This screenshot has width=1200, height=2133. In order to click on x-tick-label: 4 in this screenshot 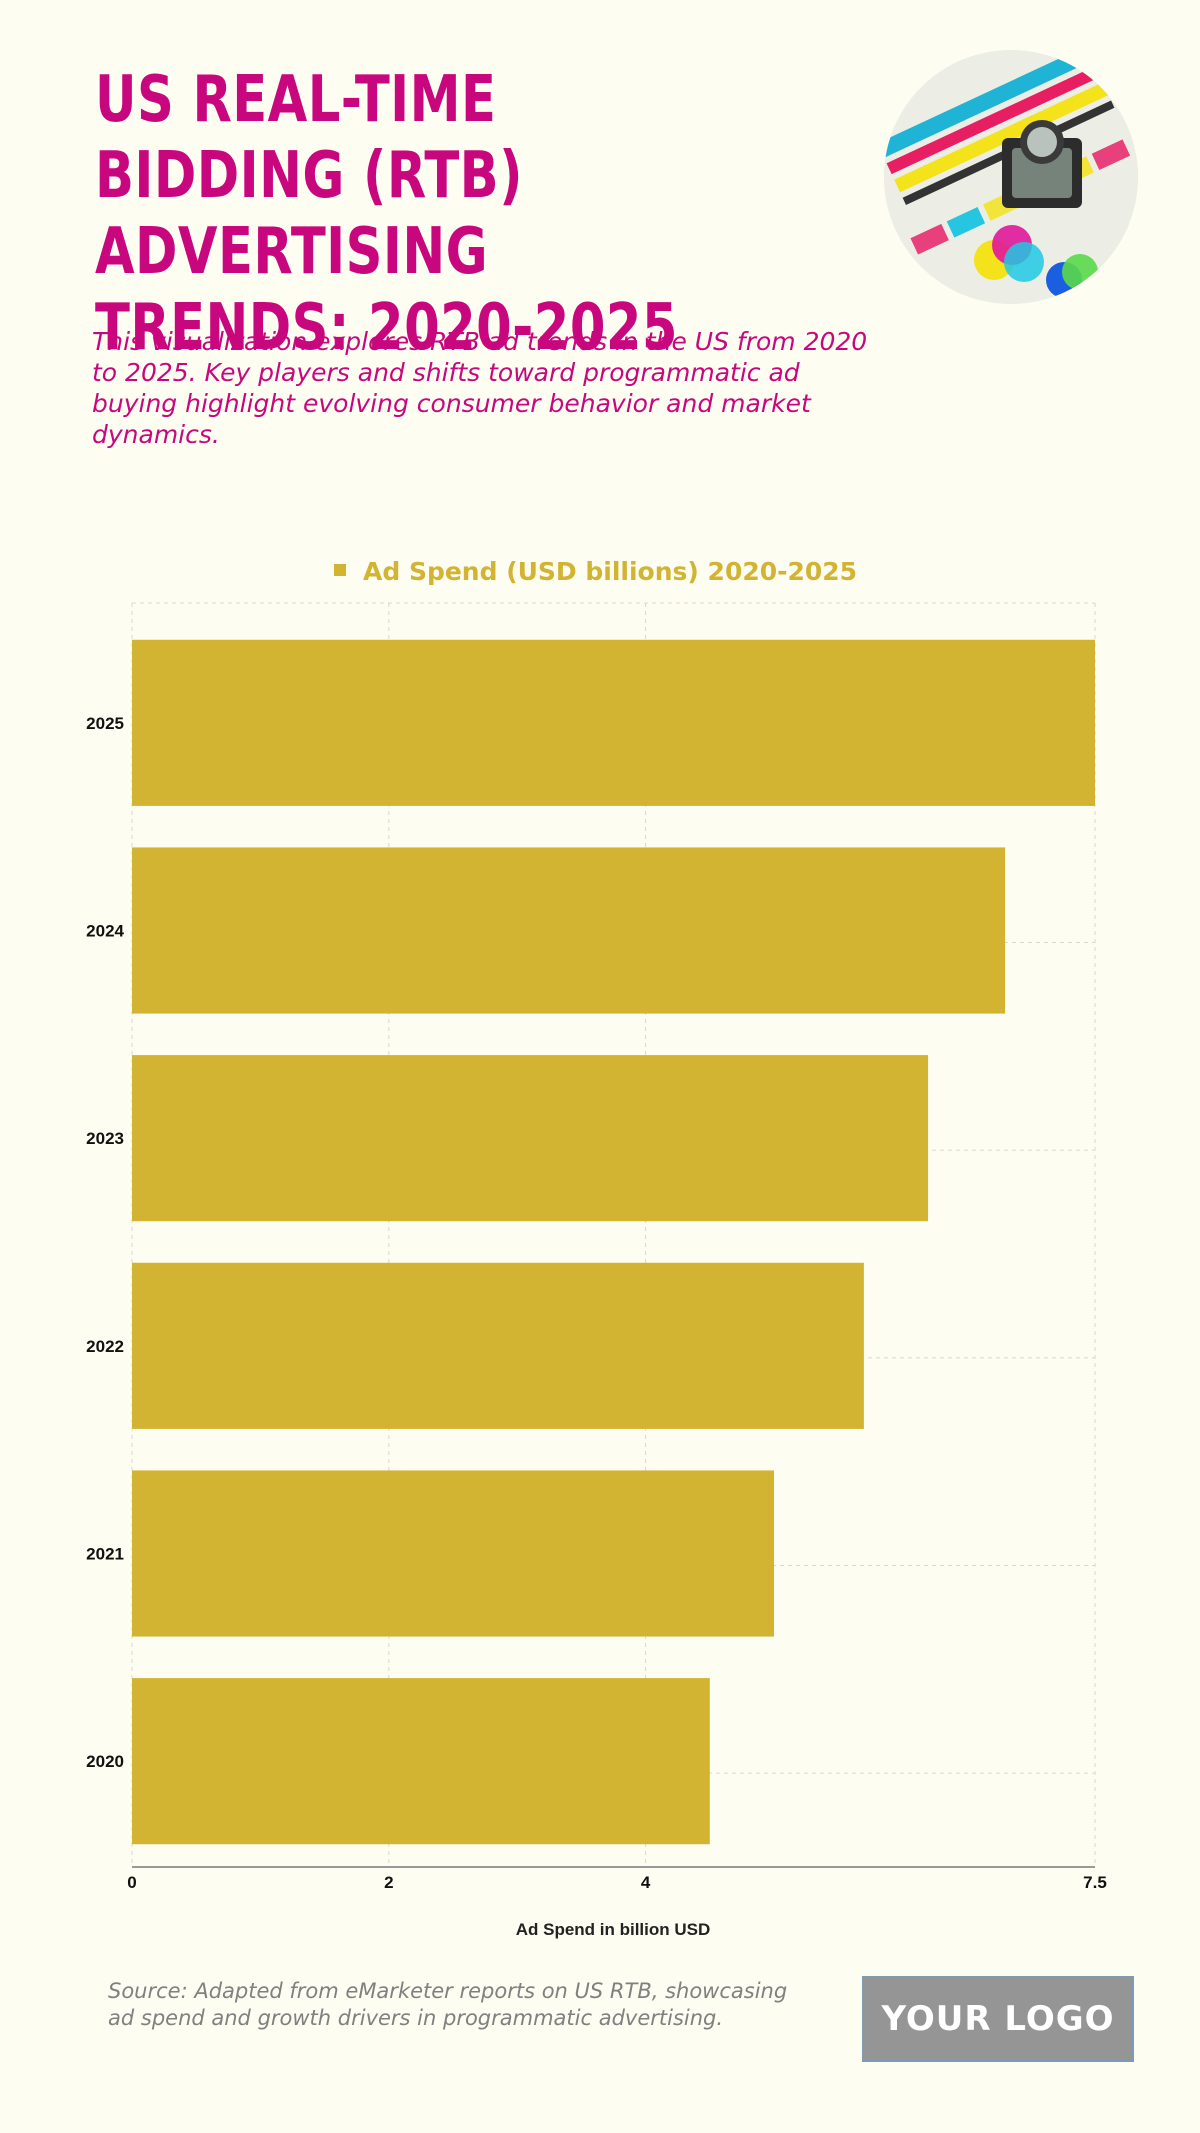, I will do `click(646, 1882)`.